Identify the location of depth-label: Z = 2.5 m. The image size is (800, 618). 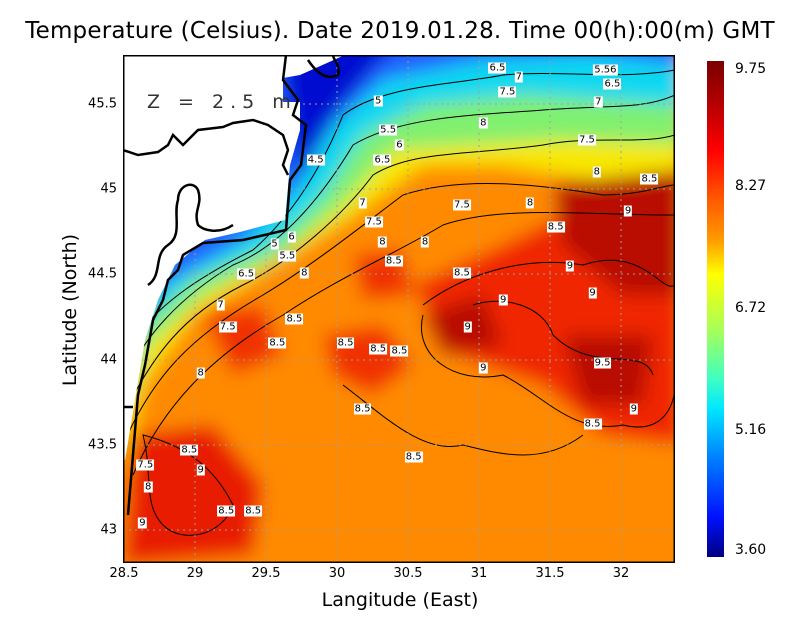
(222, 102).